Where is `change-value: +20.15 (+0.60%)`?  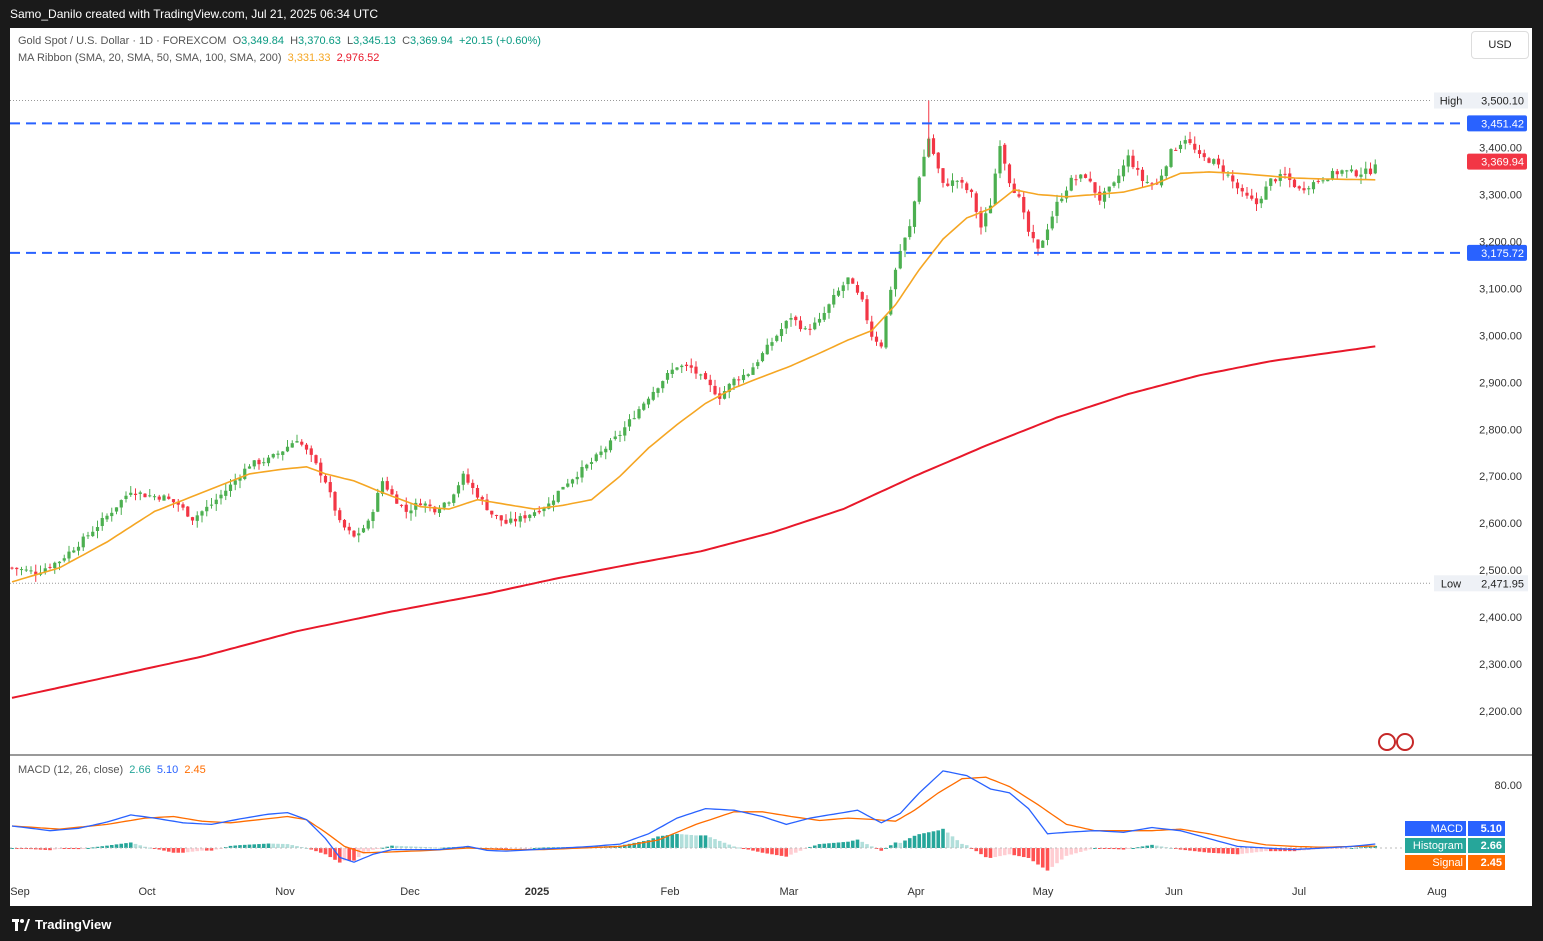 change-value: +20.15 (+0.60%) is located at coordinates (499, 41).